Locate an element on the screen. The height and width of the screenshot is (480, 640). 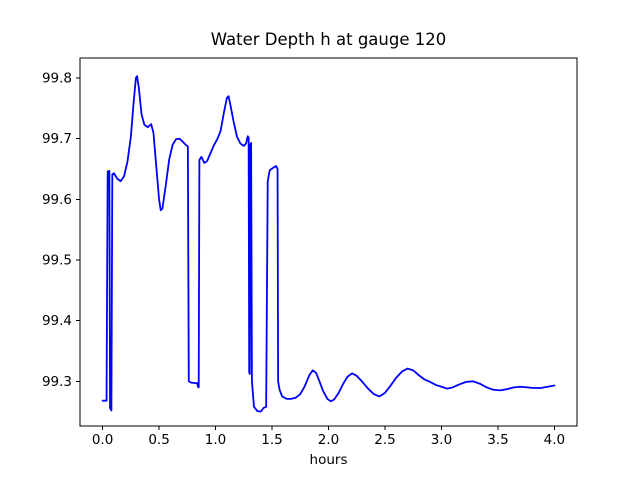
chart-title: Water Depth h at gauge 120 is located at coordinates (328, 39).